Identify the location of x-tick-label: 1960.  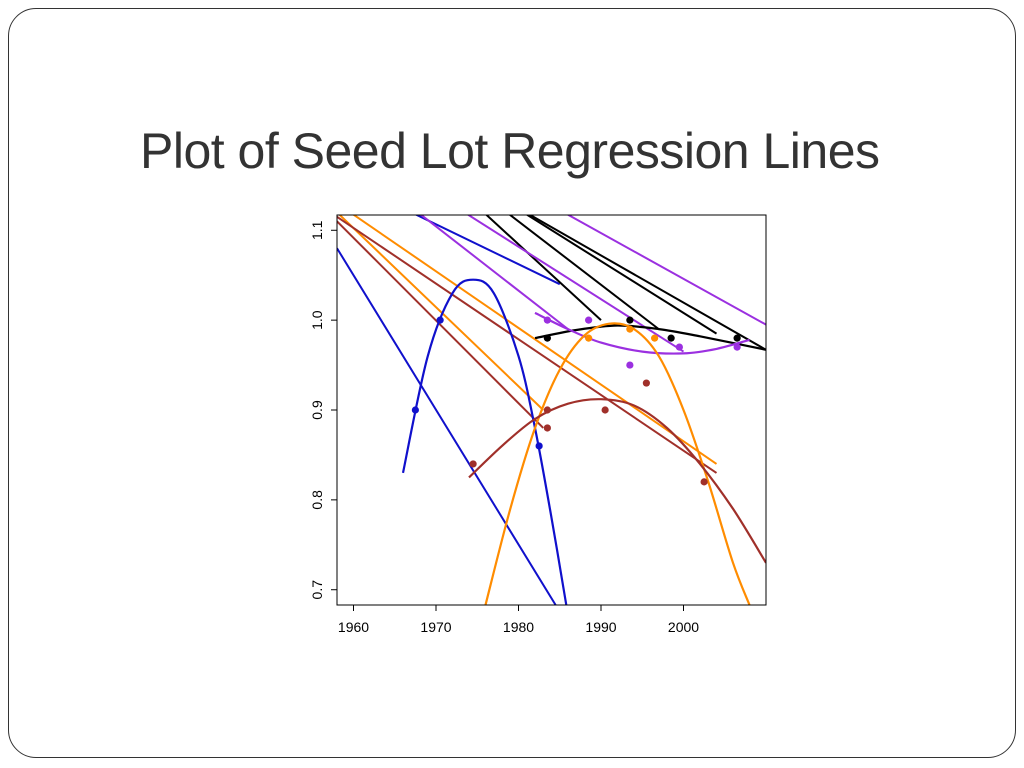
(353, 627).